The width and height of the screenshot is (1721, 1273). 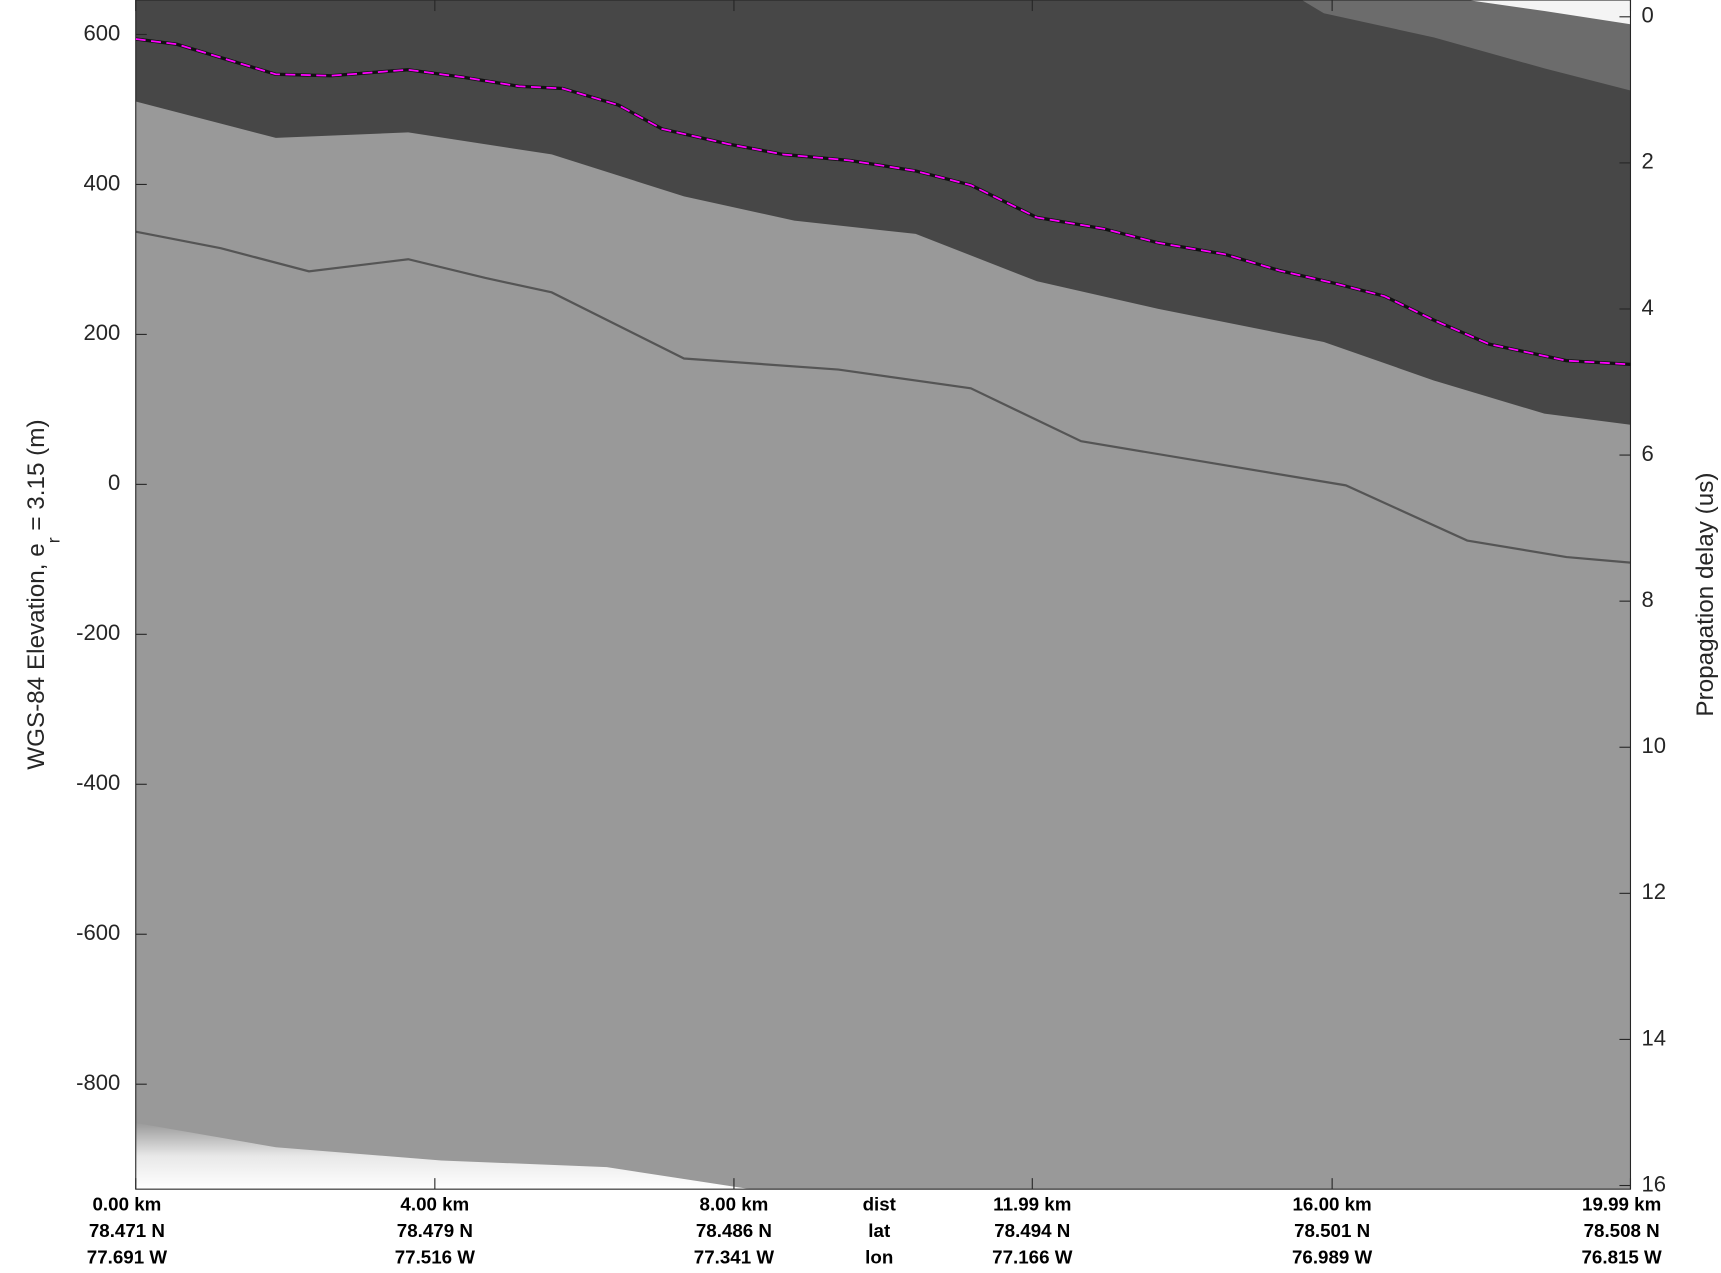 I want to click on lon-label: 77.691 W, so click(x=127, y=1257).